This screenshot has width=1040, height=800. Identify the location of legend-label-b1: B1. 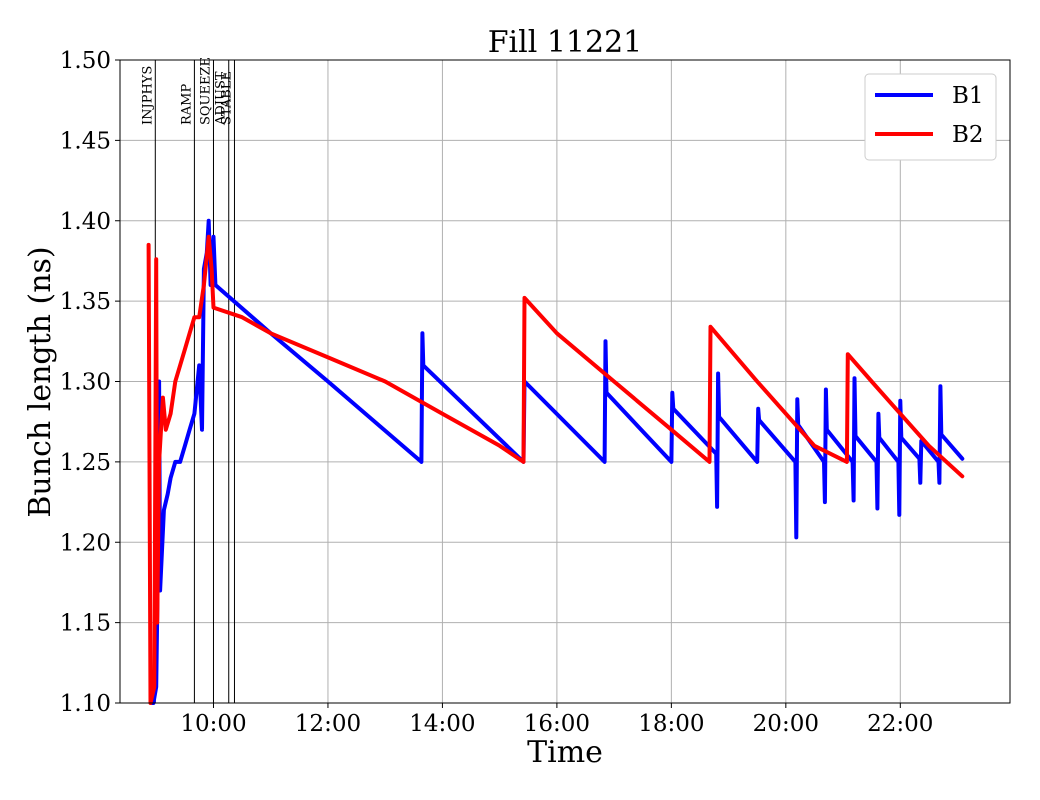
(968, 96).